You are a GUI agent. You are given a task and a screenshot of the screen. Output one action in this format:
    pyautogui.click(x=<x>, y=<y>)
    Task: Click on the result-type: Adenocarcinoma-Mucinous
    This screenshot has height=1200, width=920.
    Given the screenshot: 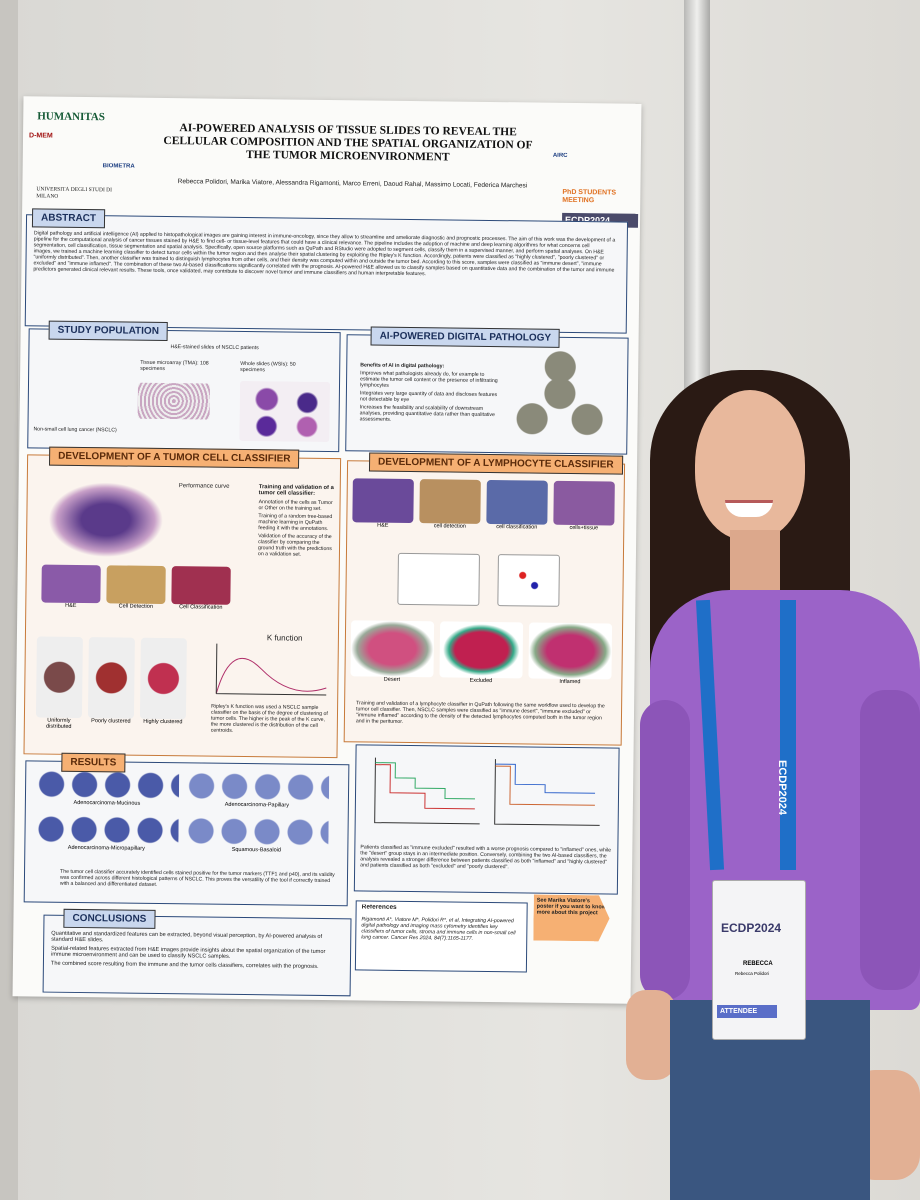 What is the action you would take?
    pyautogui.click(x=107, y=791)
    